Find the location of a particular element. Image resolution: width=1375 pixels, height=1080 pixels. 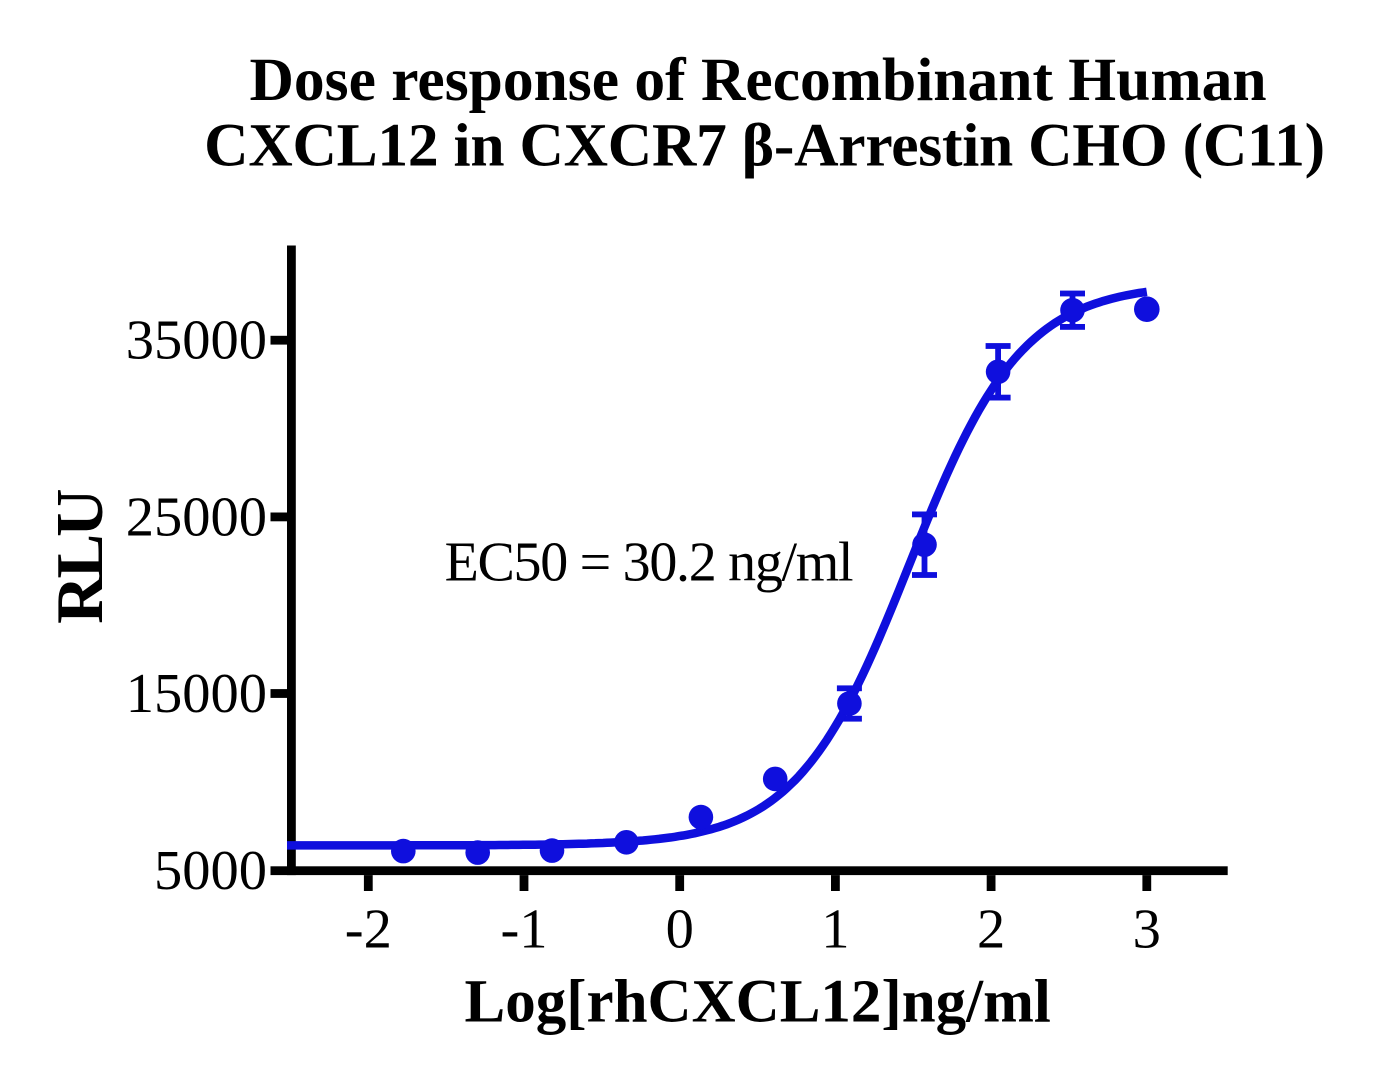

svg-text:CXCL12 in CXCR7 β-Arrestin CHO: CXCL12 in CXCR7 β-Arrestin CHO (C11) is located at coordinates (764, 146).